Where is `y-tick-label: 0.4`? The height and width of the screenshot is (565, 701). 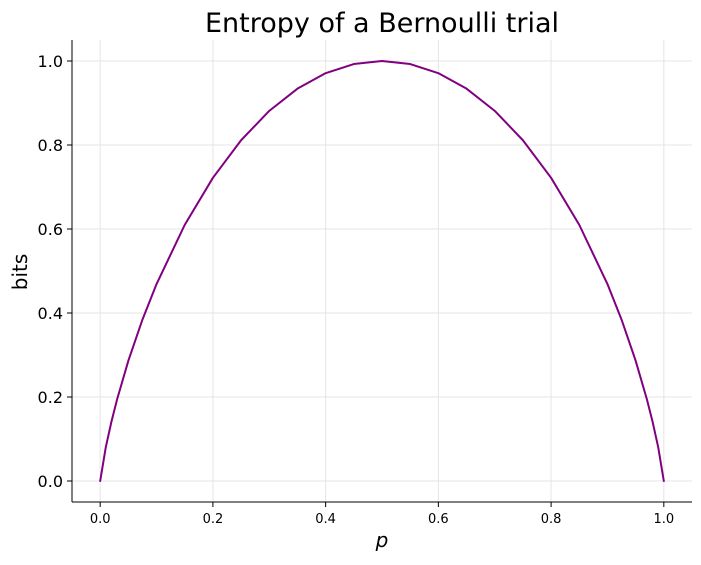 y-tick-label: 0.4 is located at coordinates (50, 313).